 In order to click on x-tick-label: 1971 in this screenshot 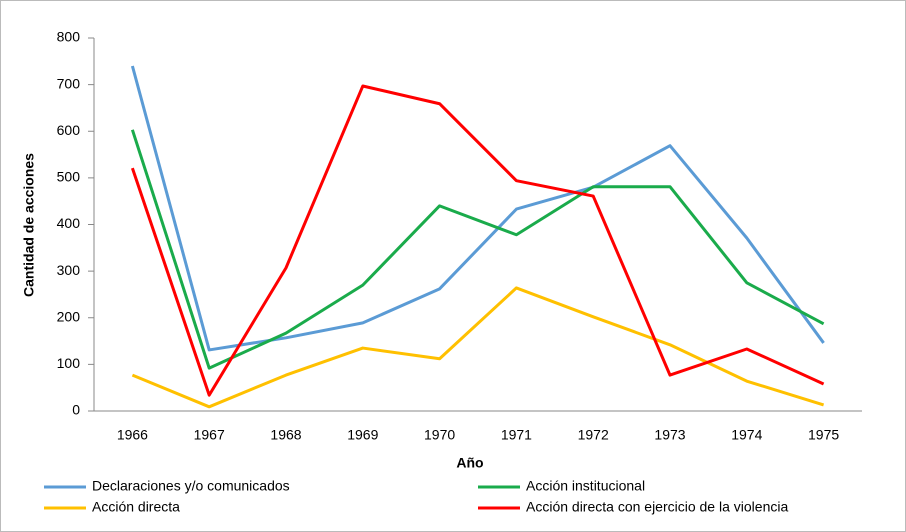, I will do `click(516, 435)`.